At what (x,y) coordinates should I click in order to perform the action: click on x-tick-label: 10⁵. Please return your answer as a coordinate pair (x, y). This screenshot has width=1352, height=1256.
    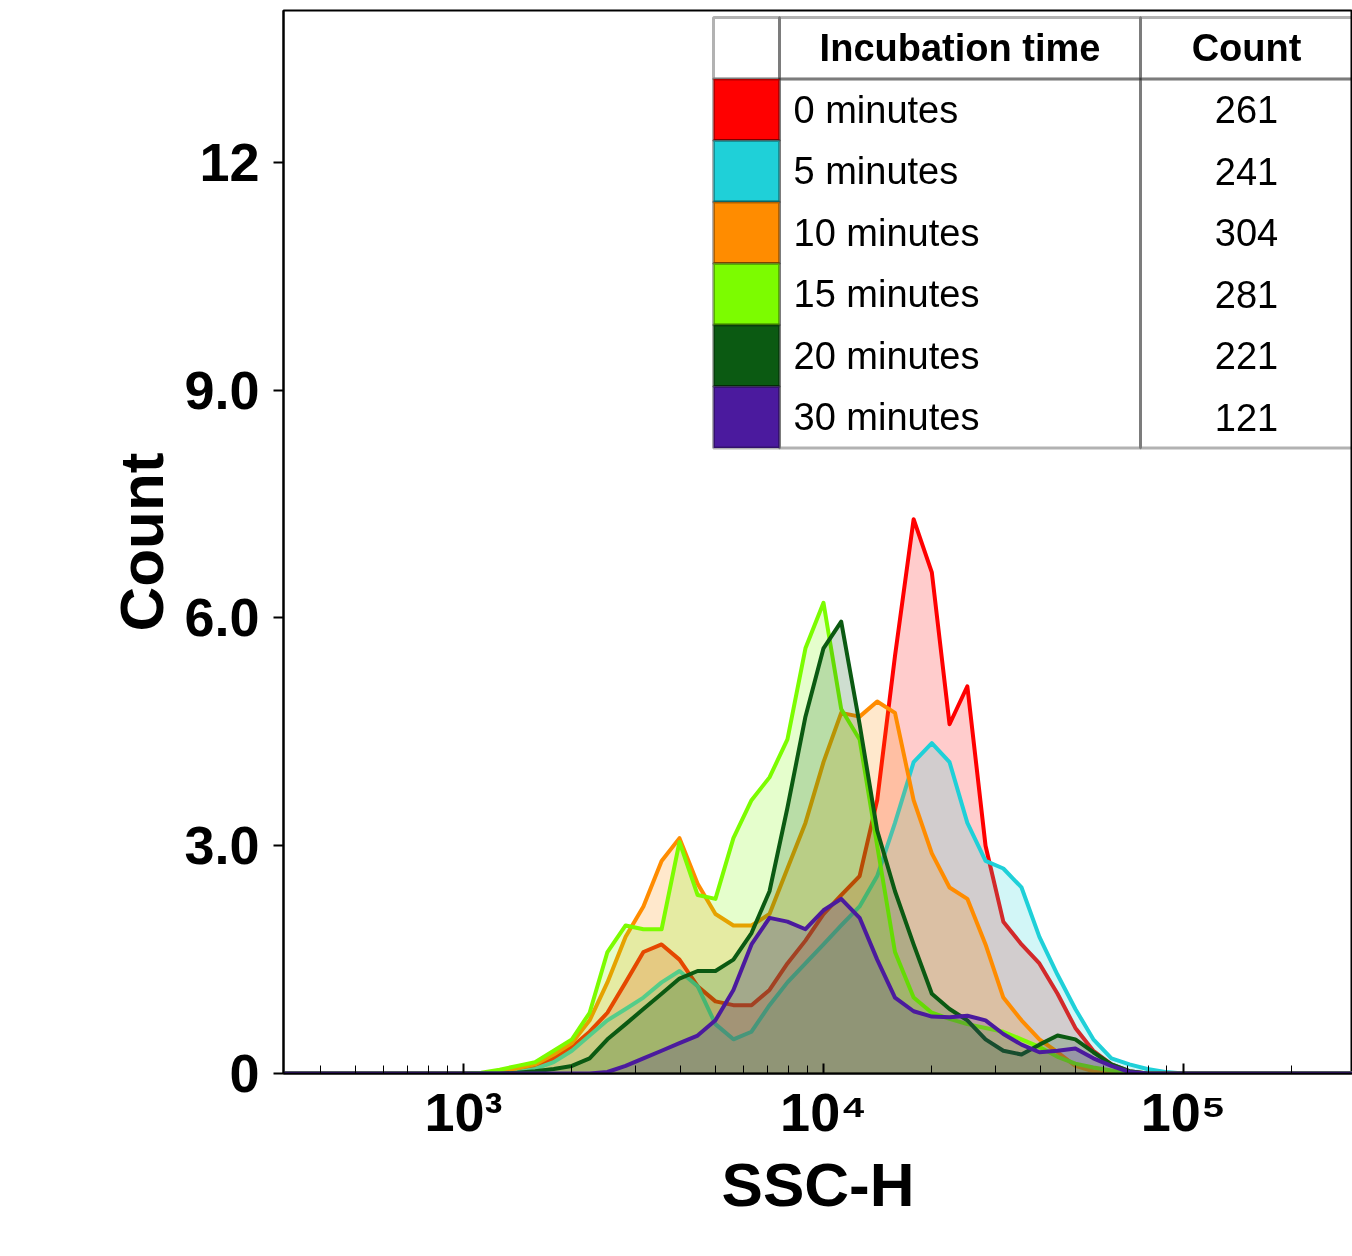
    Looking at the image, I should click on (1183, 1111).